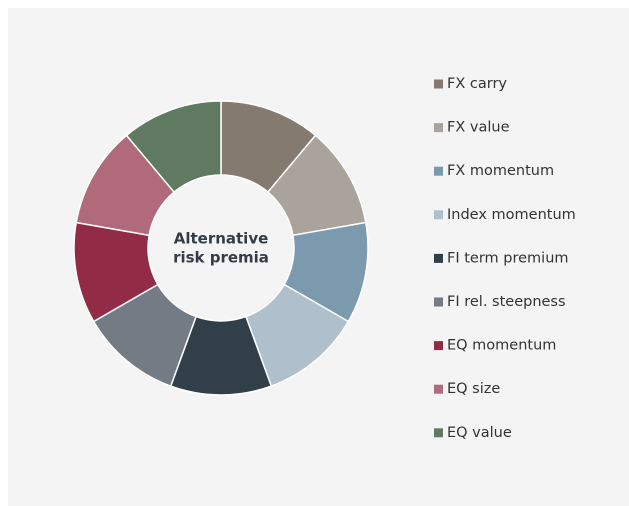 This screenshot has height=506, width=629. I want to click on legend-label: EQ value, so click(479, 433).